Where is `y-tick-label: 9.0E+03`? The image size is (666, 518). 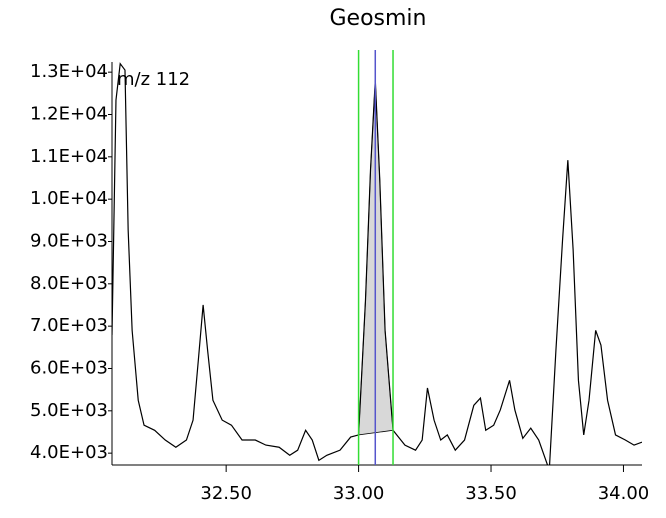
y-tick-label: 9.0E+03 is located at coordinates (69, 240).